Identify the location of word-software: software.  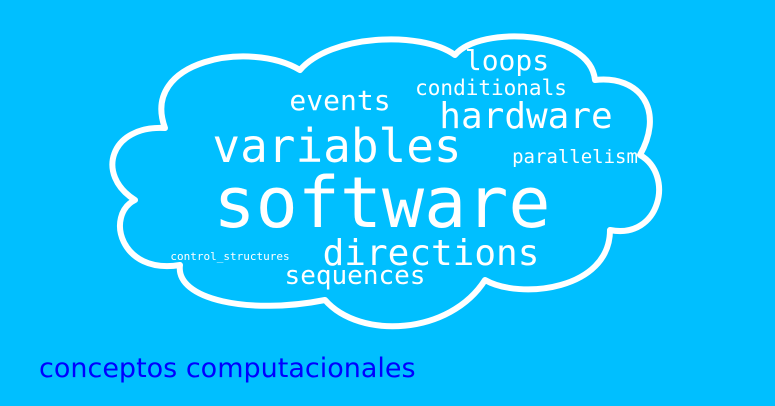
(381, 203).